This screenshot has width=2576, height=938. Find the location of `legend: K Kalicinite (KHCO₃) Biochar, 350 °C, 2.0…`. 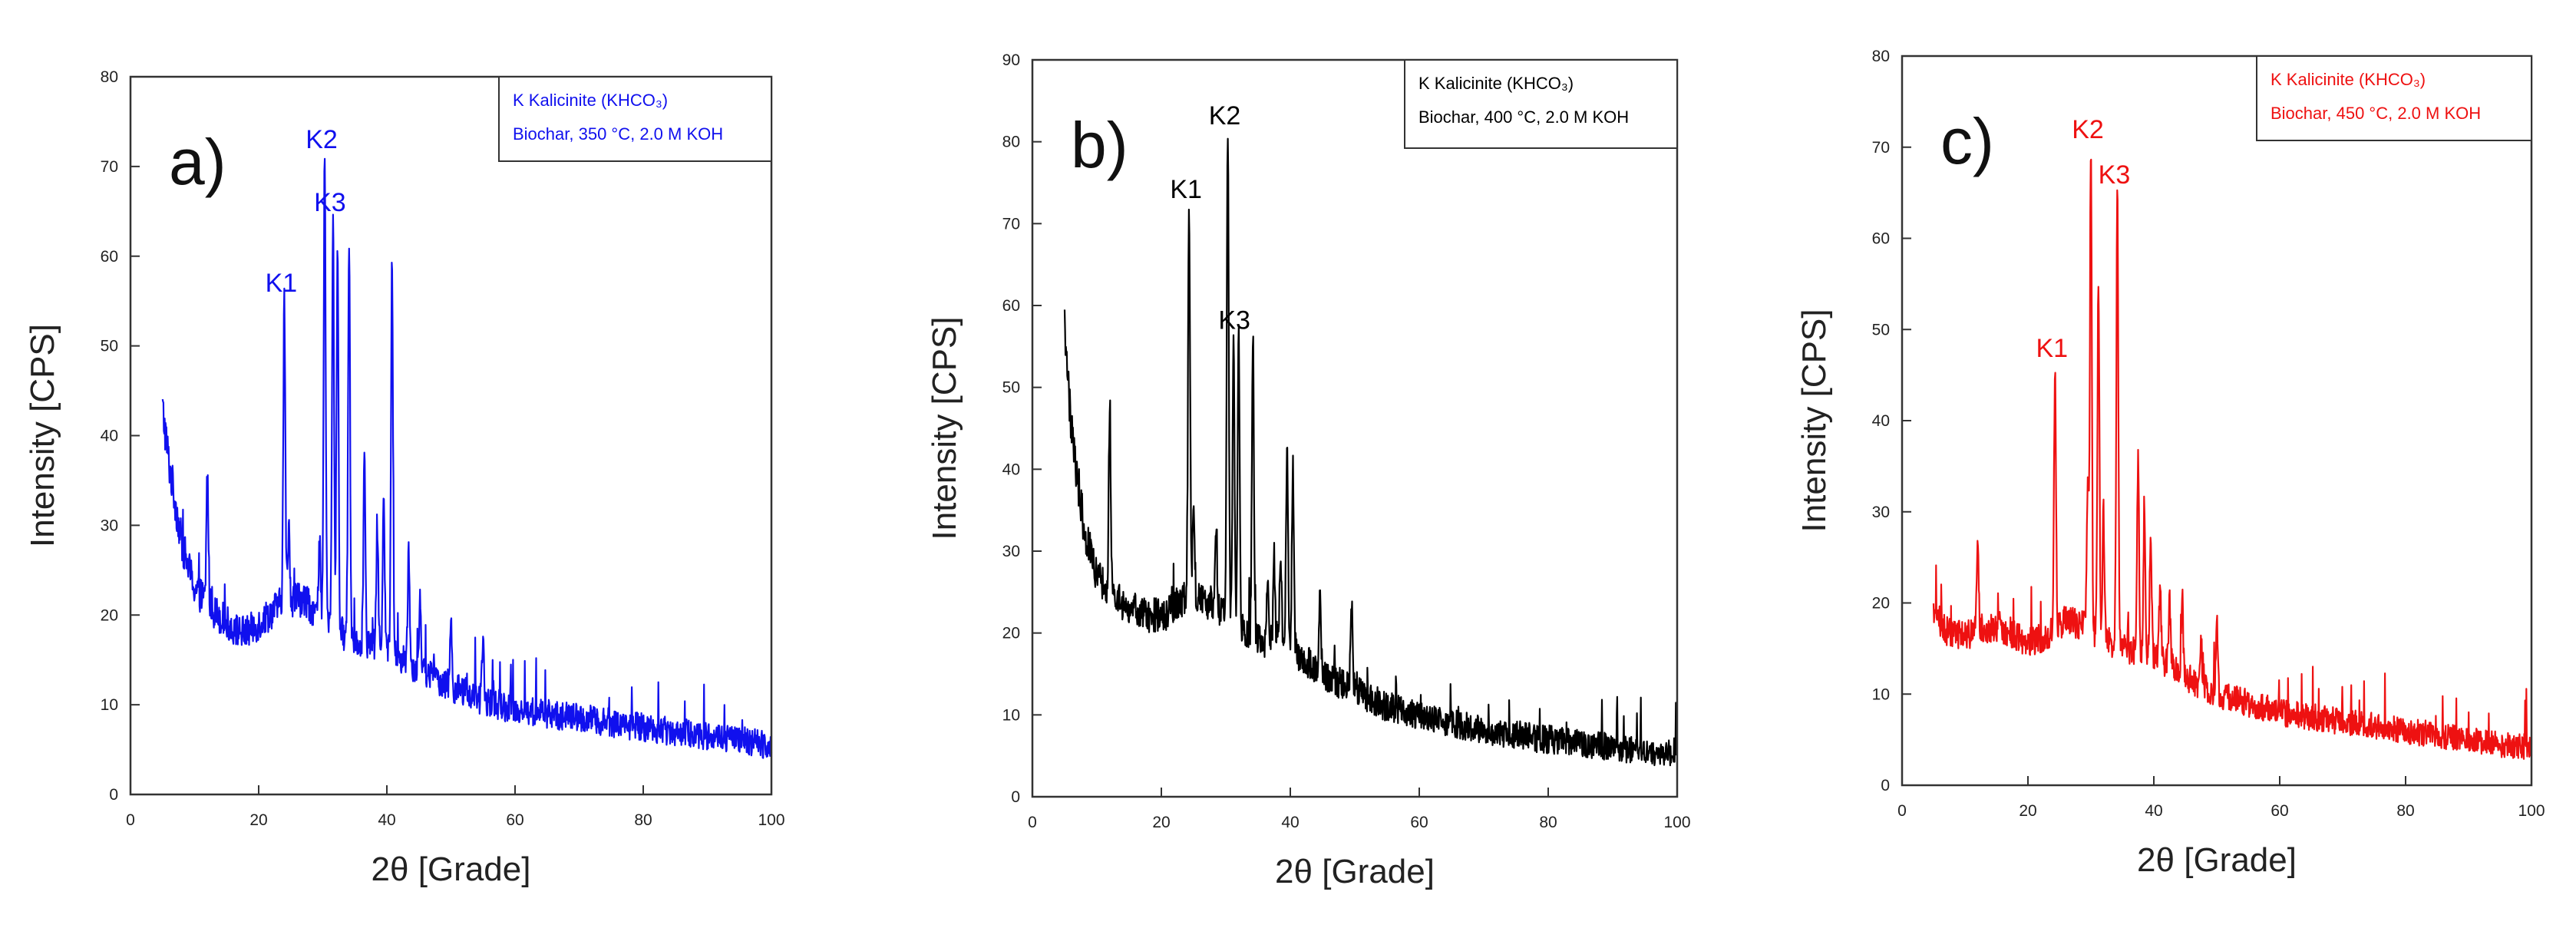

legend: K Kalicinite (KHCO₃) Biochar, 350 °C, 2.0… is located at coordinates (635, 119).